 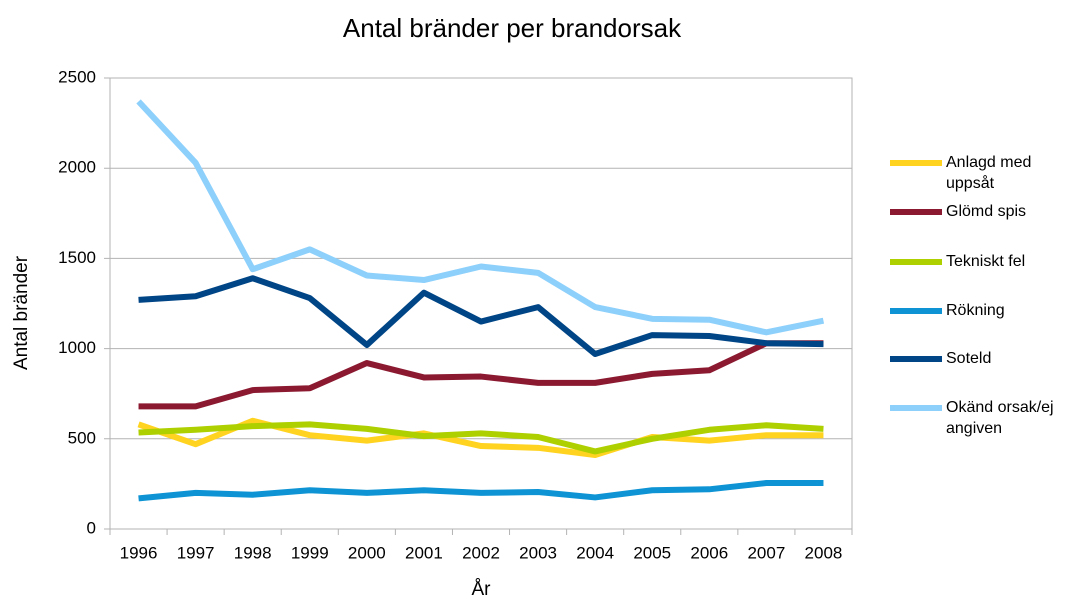 What do you see at coordinates (766, 552) in the screenshot?
I see `x-tick-label: 2007` at bounding box center [766, 552].